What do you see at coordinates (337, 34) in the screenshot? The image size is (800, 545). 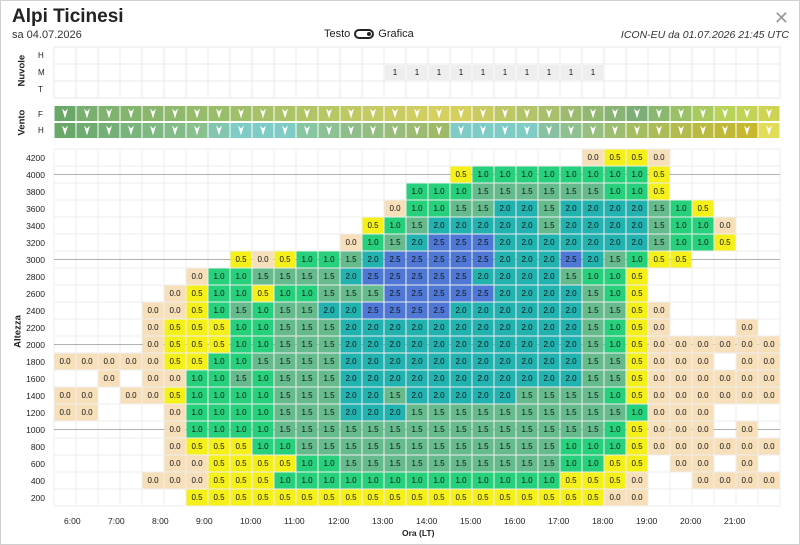 I see `toggle-label-text: Testo` at bounding box center [337, 34].